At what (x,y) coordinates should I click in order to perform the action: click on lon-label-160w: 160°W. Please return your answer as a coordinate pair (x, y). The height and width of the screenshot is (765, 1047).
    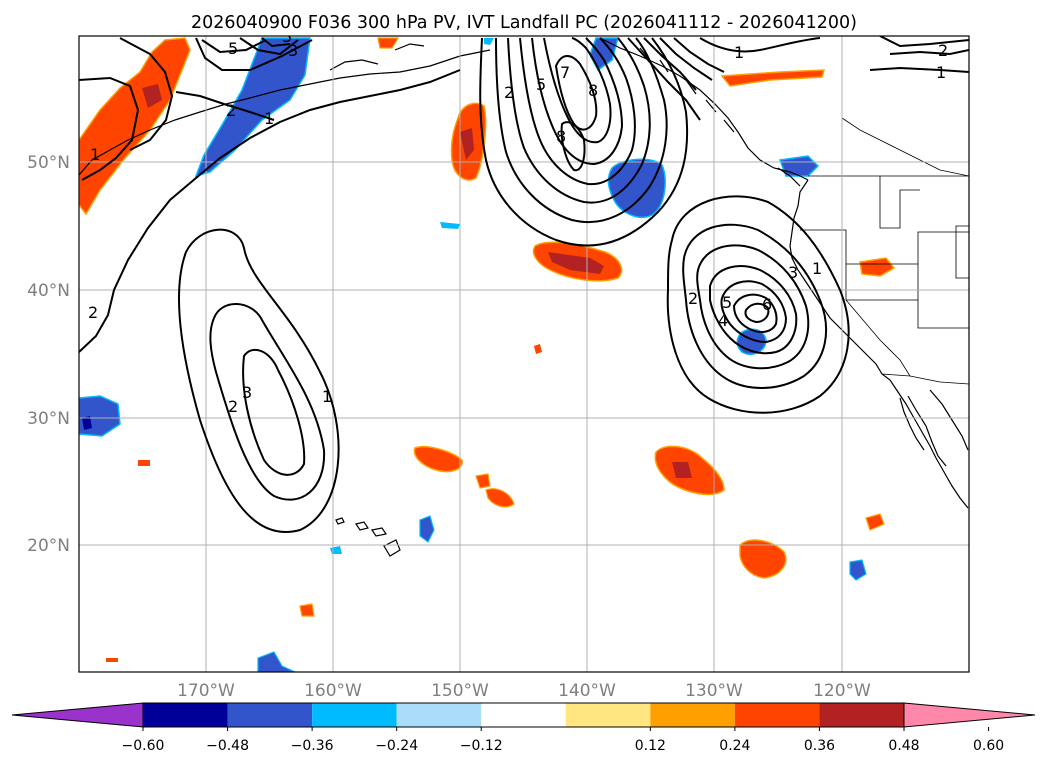
    Looking at the image, I should click on (333, 691).